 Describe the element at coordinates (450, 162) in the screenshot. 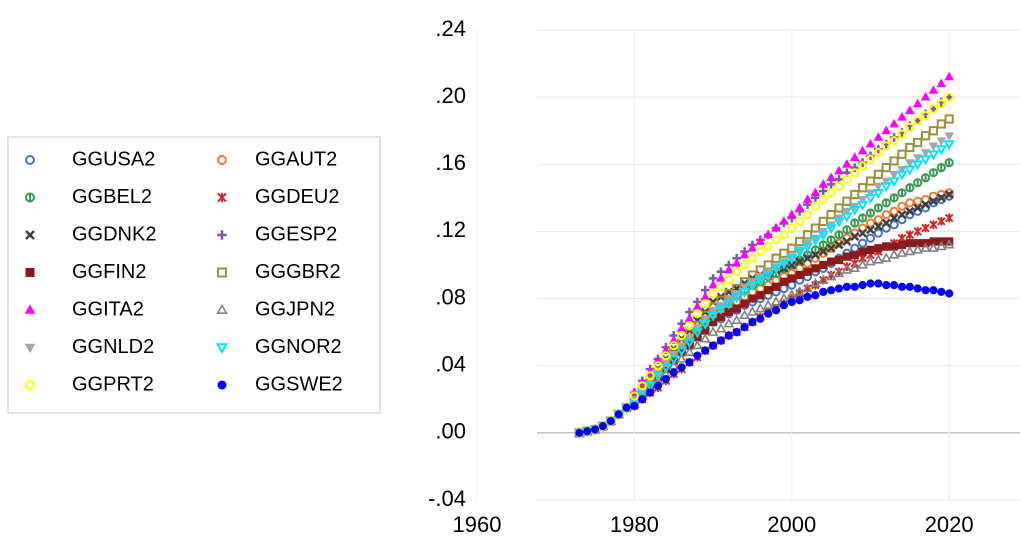

I see `y-tick-label: .16` at that location.